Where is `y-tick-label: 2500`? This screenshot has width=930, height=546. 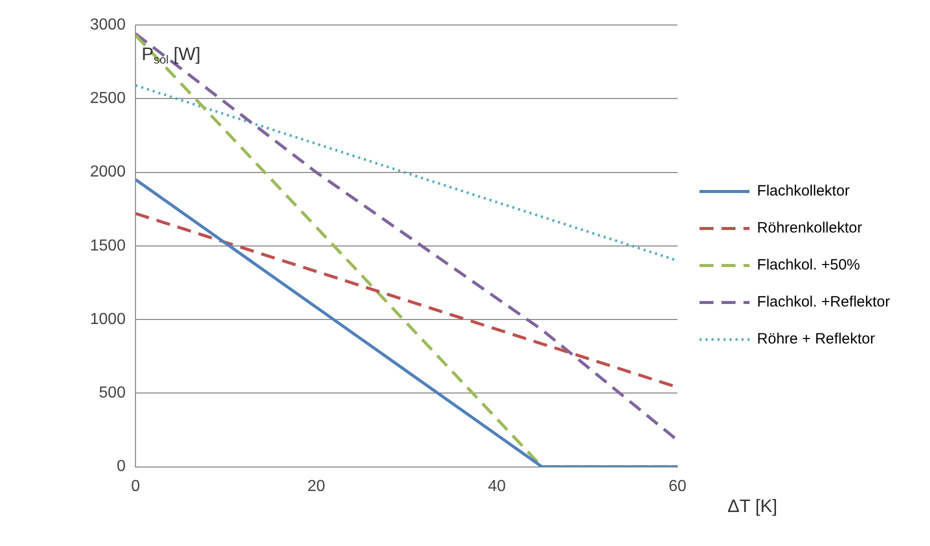
y-tick-label: 2500 is located at coordinates (108, 99).